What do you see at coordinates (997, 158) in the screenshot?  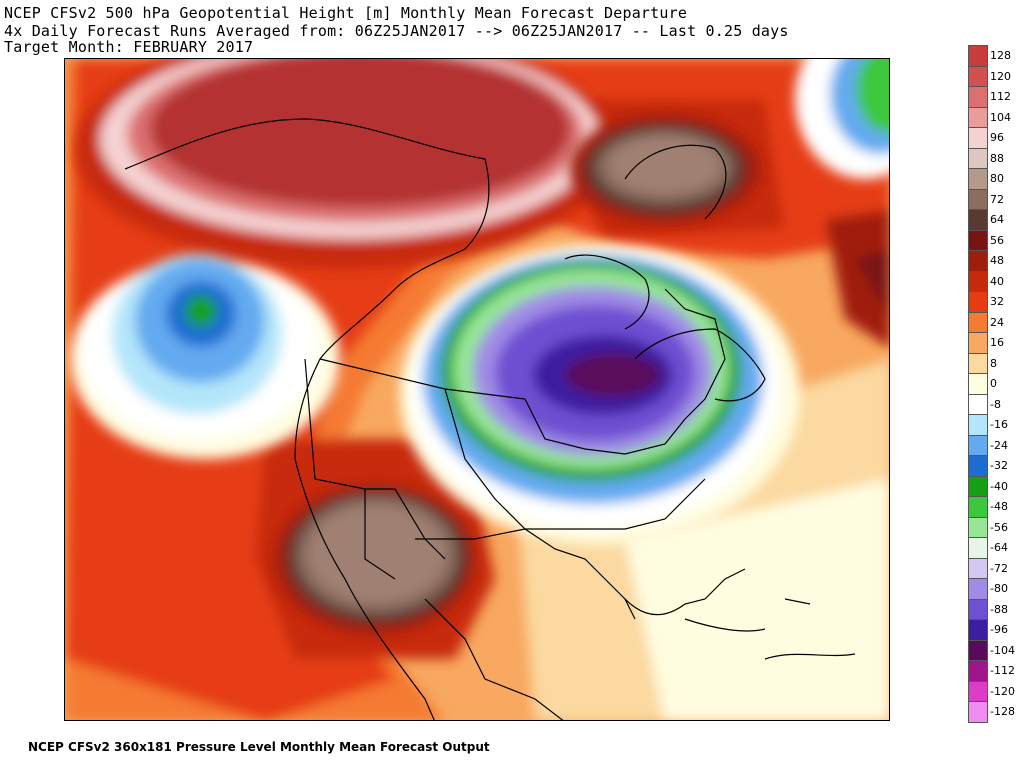 I see `legend-label: 88` at bounding box center [997, 158].